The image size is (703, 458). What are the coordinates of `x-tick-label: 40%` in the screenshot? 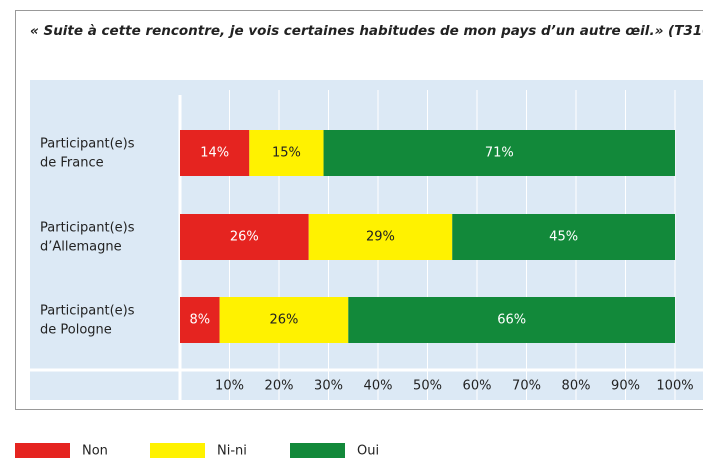 It's located at (378, 386).